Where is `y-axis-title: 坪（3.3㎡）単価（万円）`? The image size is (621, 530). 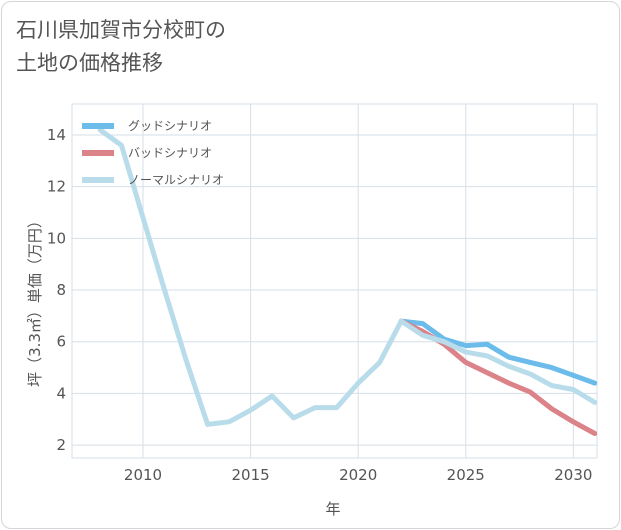
y-axis-title: 坪（3.3㎡）単価（万円） is located at coordinates (35, 300).